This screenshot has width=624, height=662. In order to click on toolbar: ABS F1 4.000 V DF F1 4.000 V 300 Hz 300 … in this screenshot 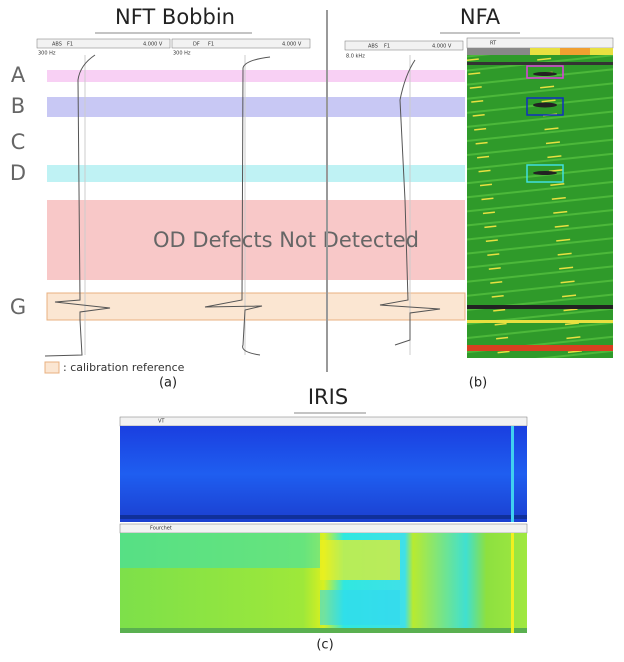, I will do `click(173, 47)`.